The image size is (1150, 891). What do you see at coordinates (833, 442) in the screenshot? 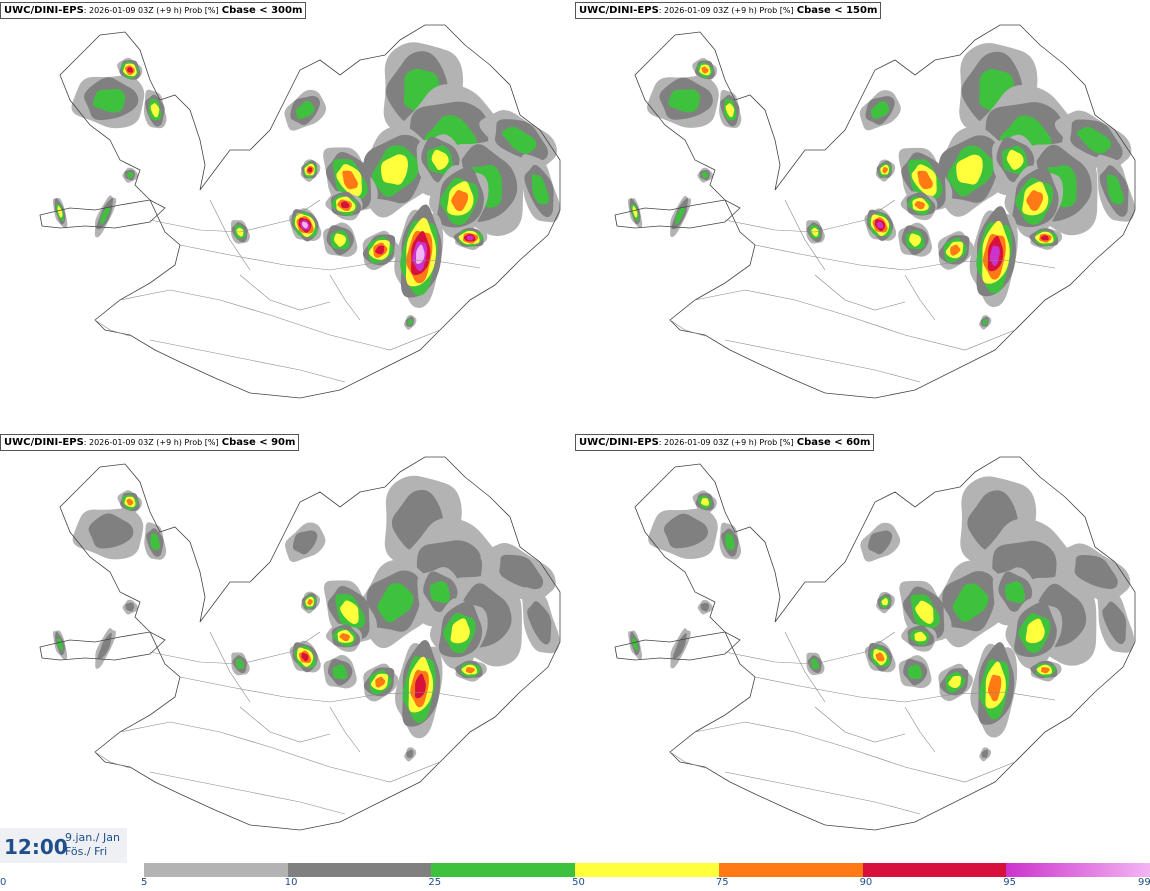
I see `field-name: Cbase < 60m` at bounding box center [833, 442].